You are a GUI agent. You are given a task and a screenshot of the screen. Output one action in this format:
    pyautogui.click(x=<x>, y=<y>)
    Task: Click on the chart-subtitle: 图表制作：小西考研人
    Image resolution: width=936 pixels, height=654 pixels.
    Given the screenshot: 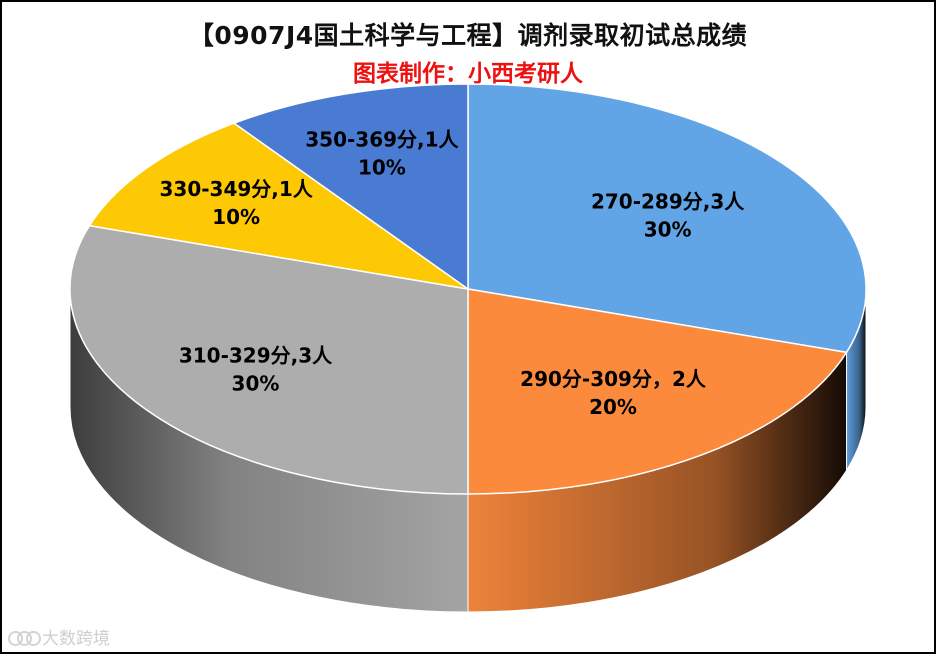 What is the action you would take?
    pyautogui.click(x=468, y=74)
    